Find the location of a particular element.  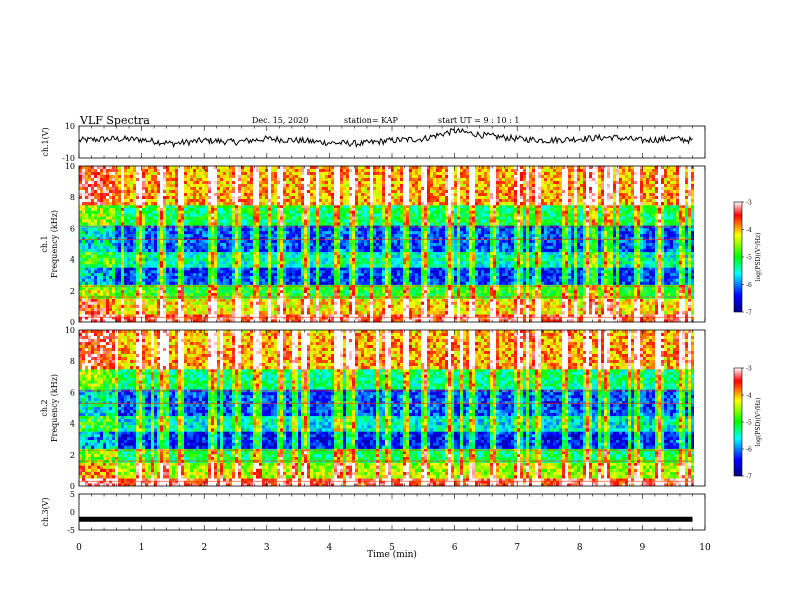

xaxis-label: Time (min) is located at coordinates (392, 554).